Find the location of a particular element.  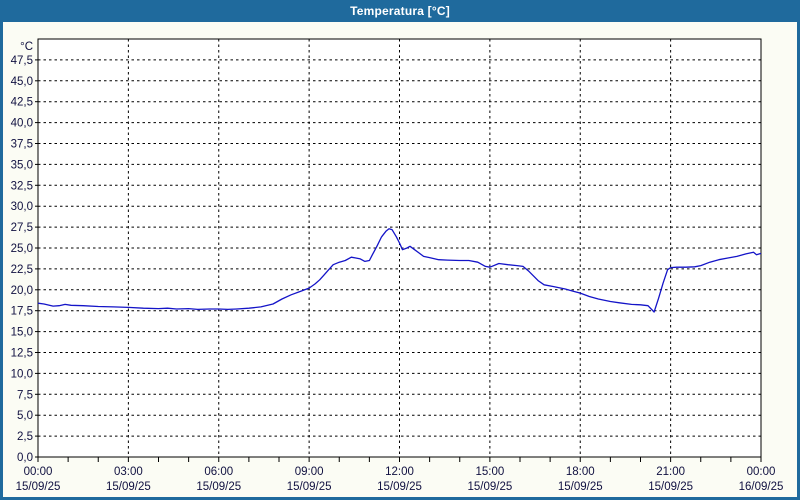

y-tick-label: 17,5 is located at coordinates (22, 312).